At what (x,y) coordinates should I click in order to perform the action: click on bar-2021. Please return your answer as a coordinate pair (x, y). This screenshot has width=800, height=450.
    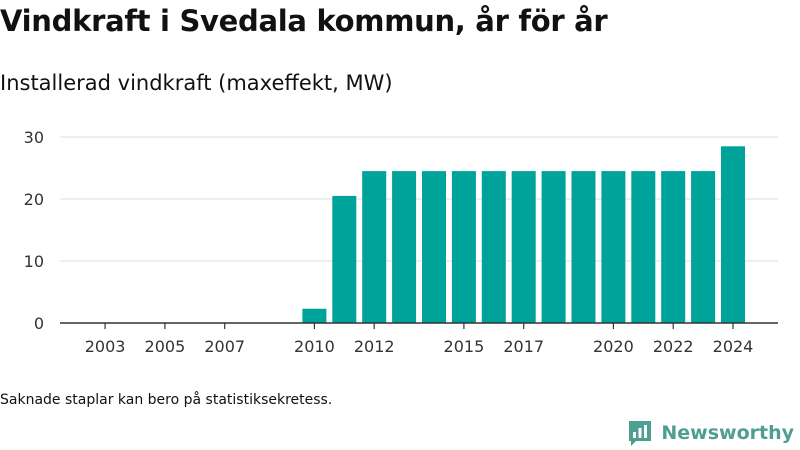
    Looking at the image, I should click on (643, 247).